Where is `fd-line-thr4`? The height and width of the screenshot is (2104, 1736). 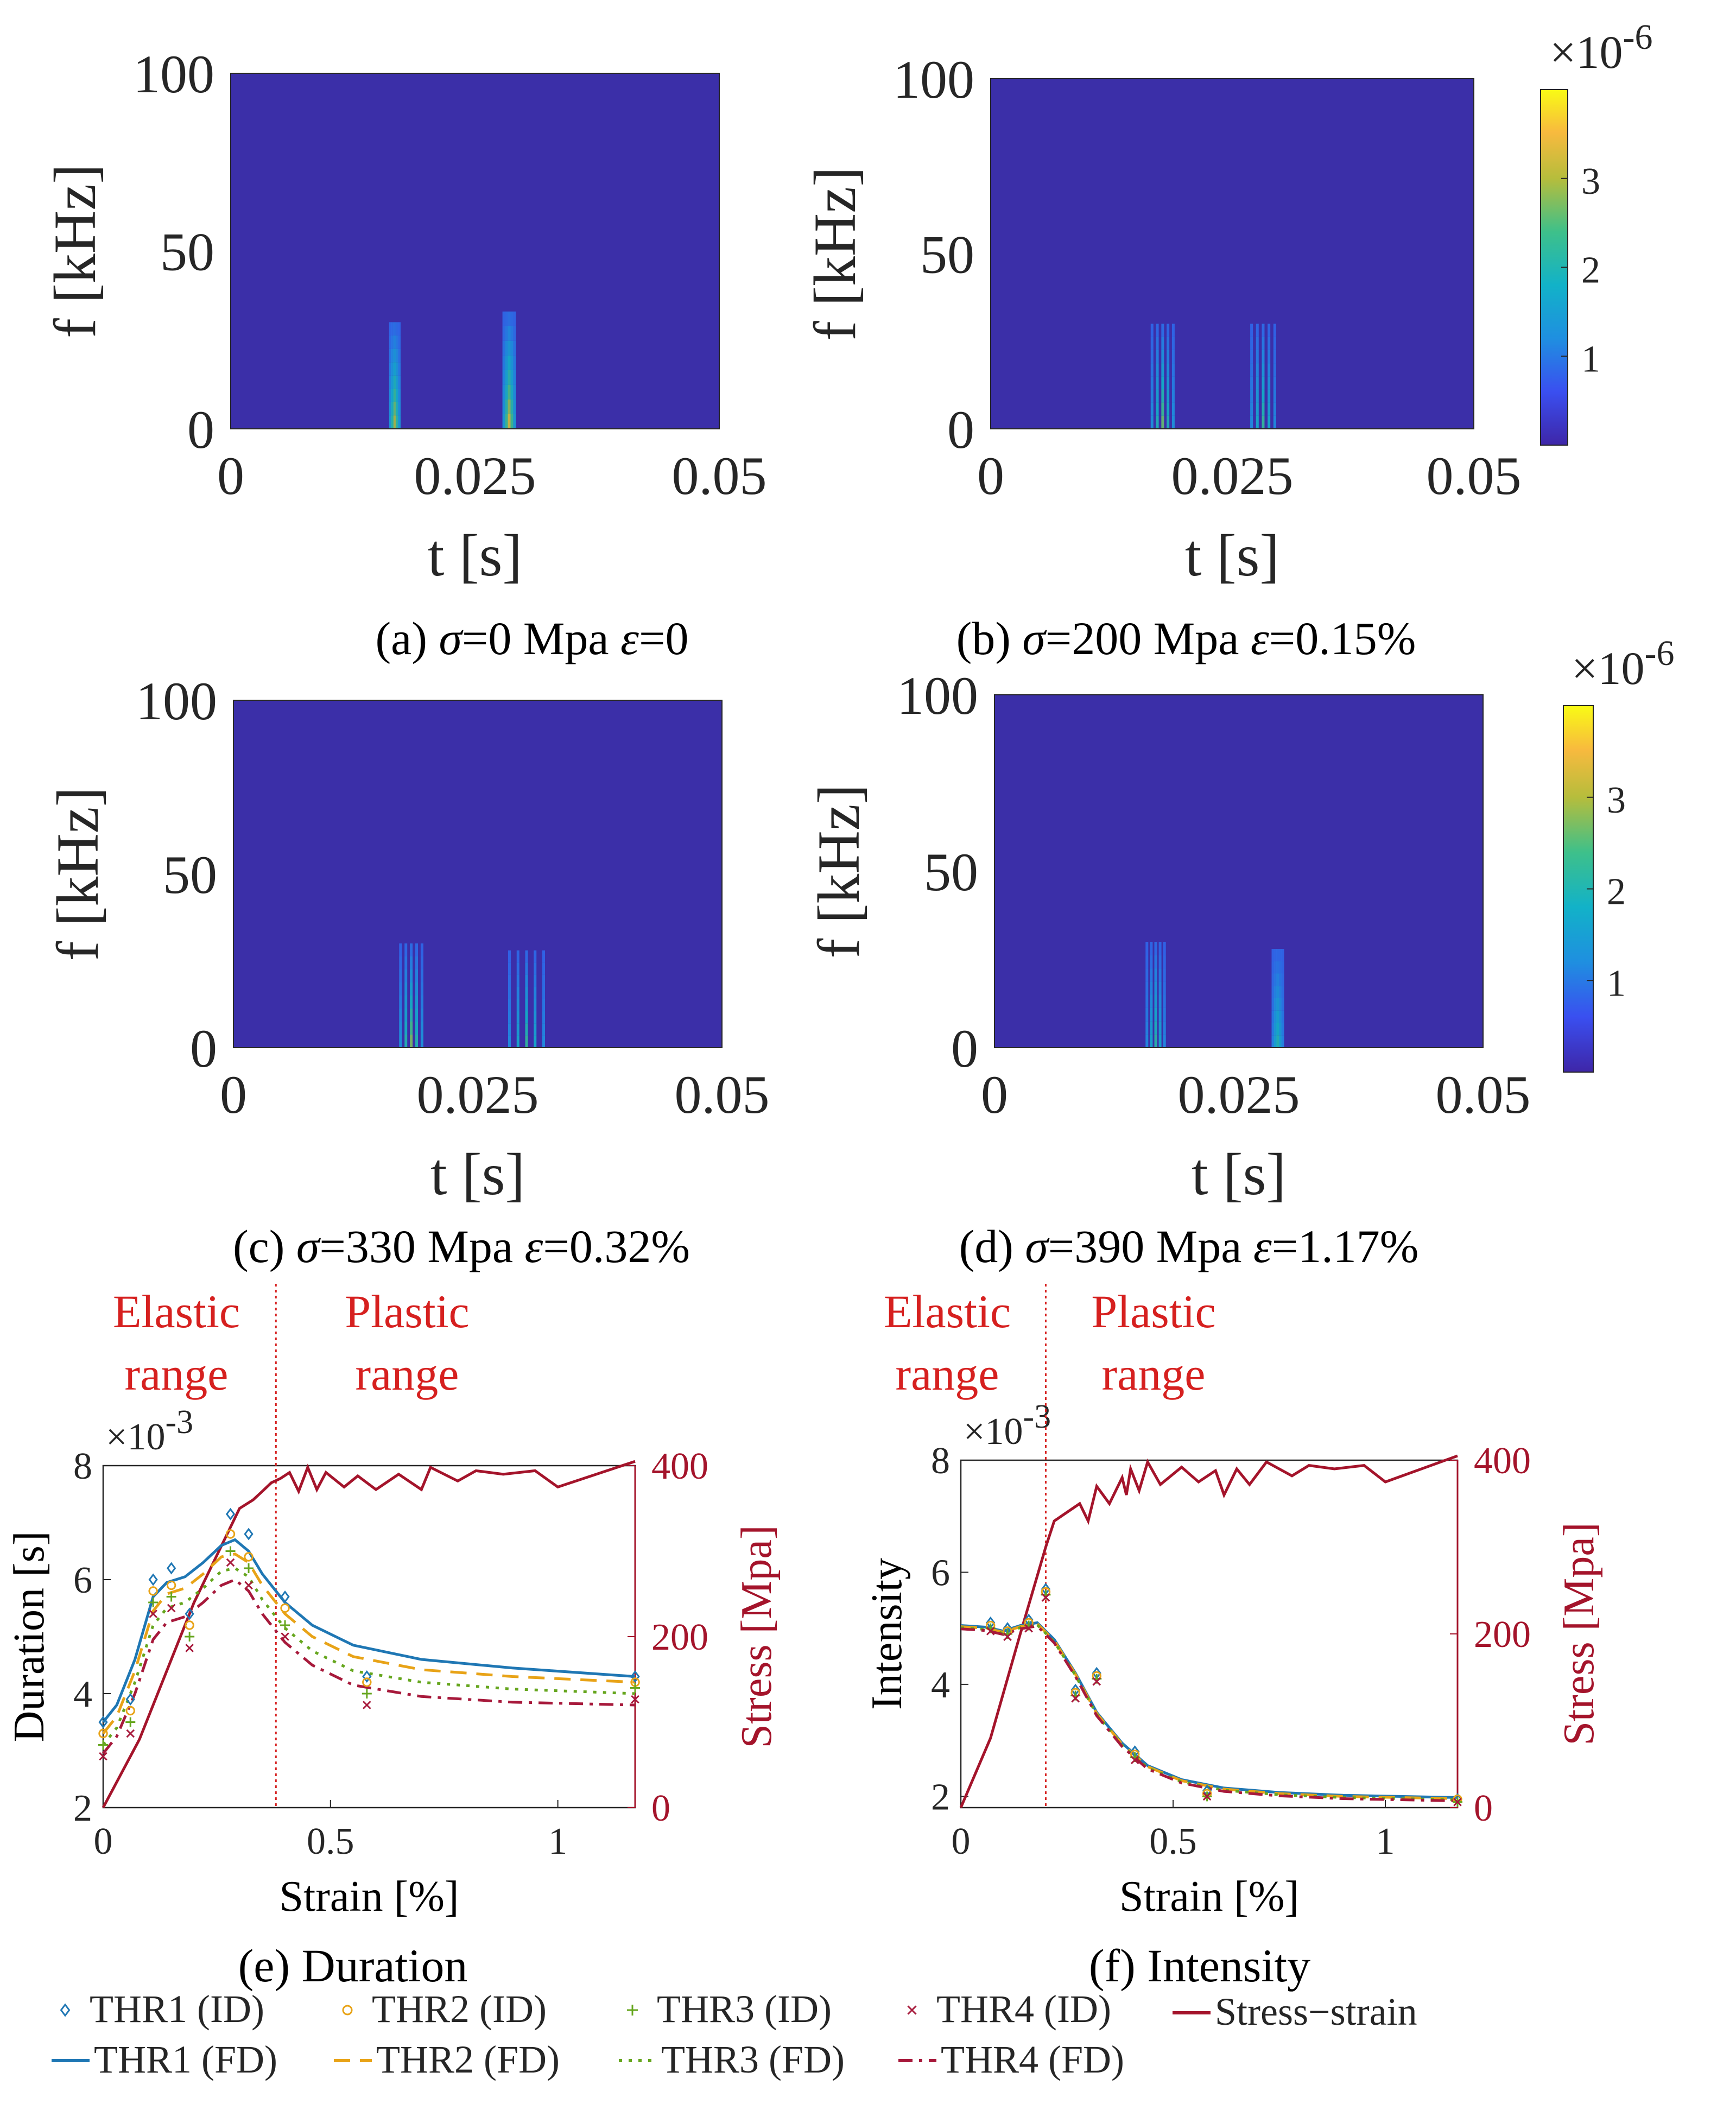 fd-line-thr4 is located at coordinates (1209, 1713).